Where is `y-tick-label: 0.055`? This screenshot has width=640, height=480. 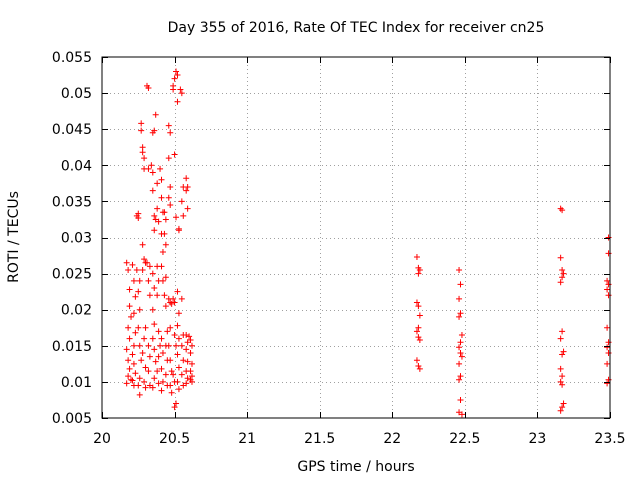 y-tick-label: 0.055 is located at coordinates (72, 58).